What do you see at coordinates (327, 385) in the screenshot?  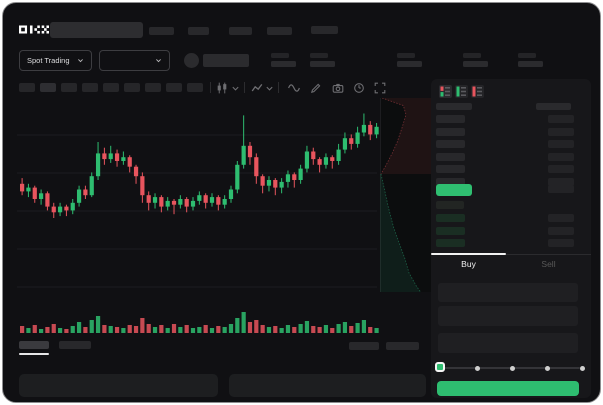 I see `orders-panel-right` at bounding box center [327, 385].